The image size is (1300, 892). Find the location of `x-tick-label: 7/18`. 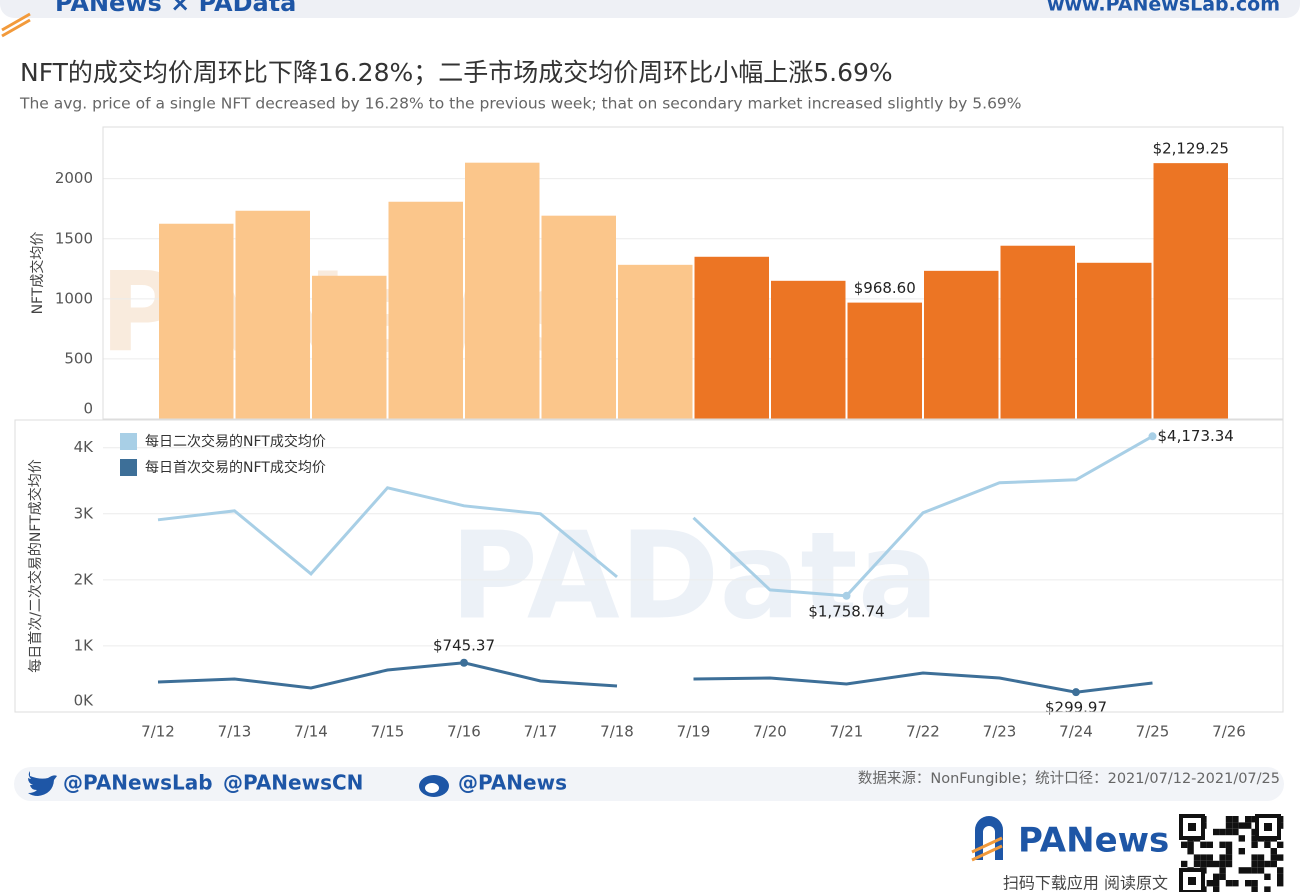

x-tick-label: 7/18 is located at coordinates (617, 732).